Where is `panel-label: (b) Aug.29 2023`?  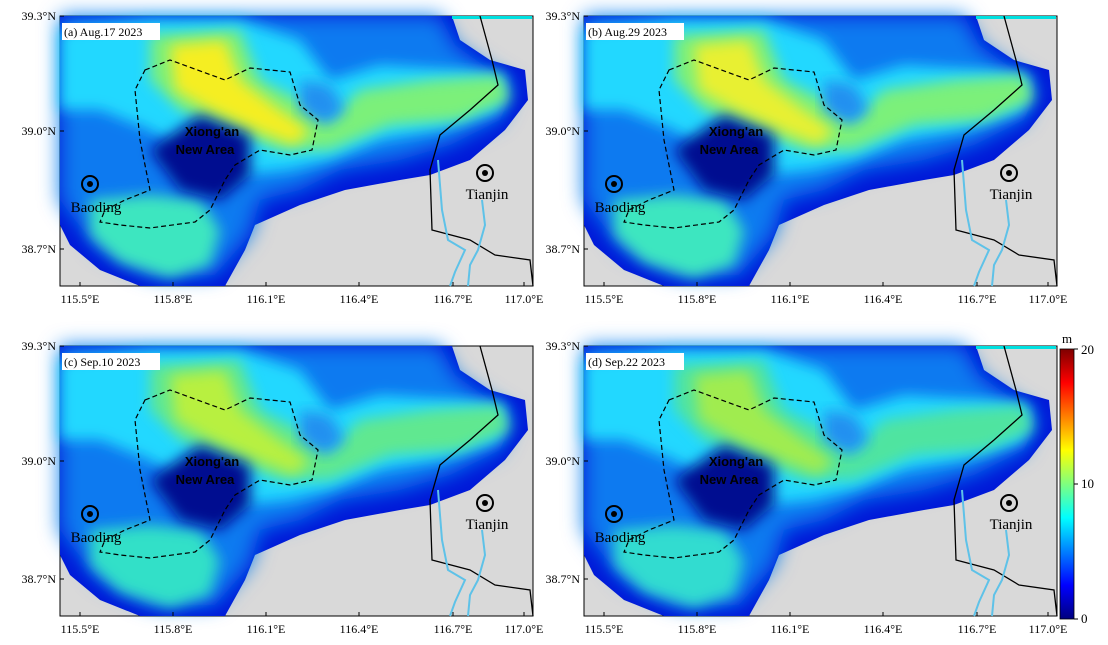 panel-label: (b) Aug.29 2023 is located at coordinates (627, 32).